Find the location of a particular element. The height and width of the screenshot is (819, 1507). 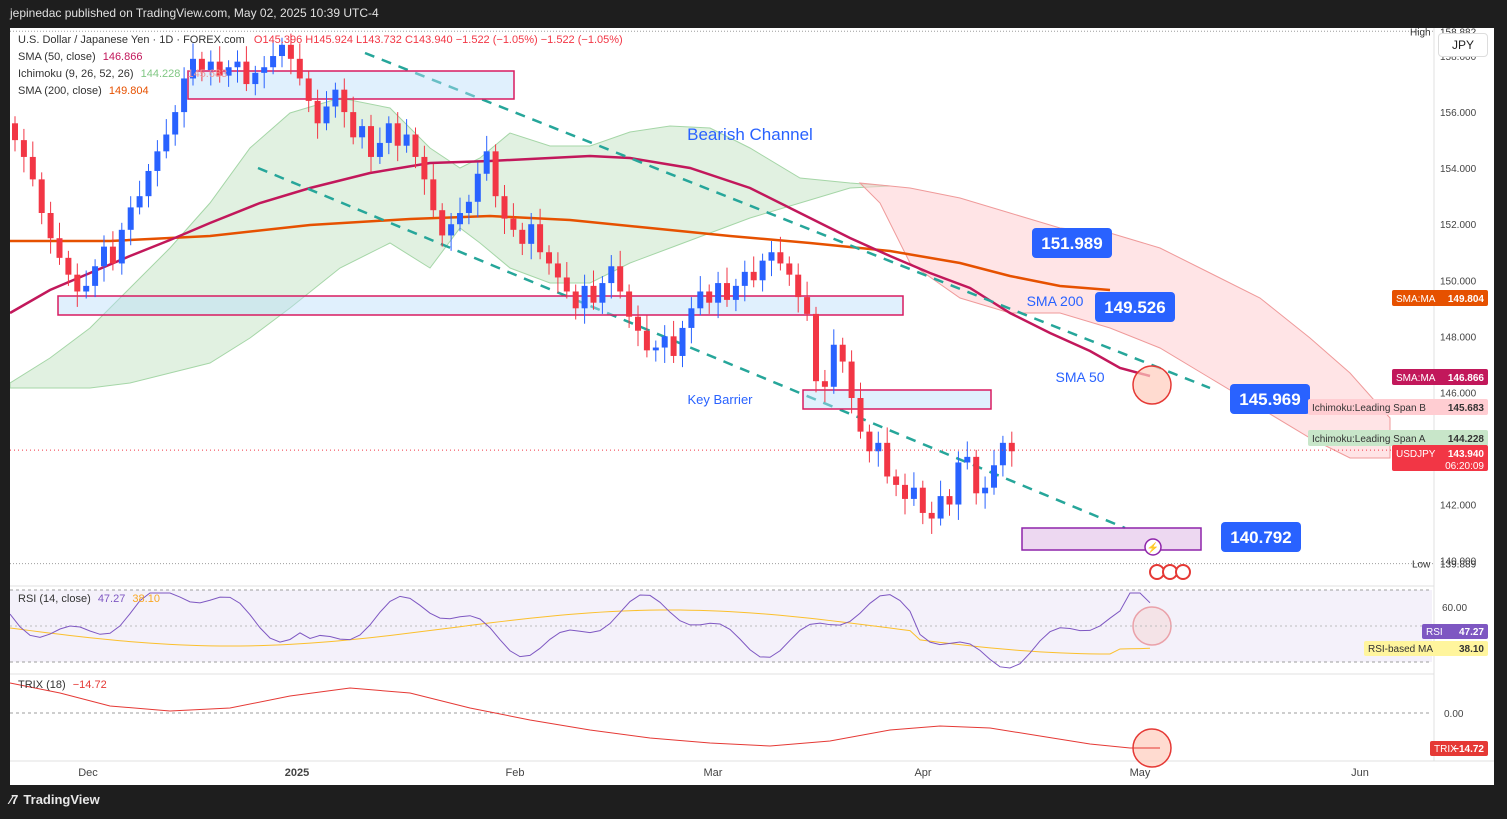

currency-button: JPY is located at coordinates (1463, 45).